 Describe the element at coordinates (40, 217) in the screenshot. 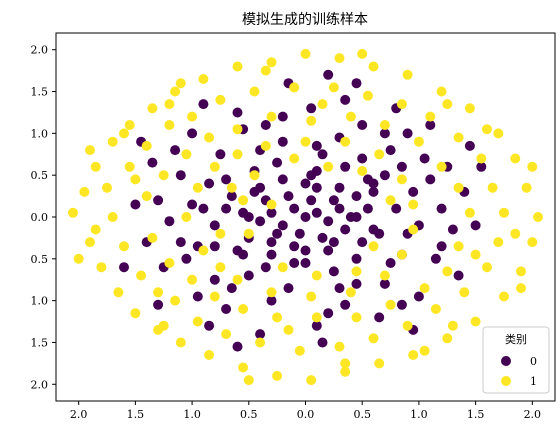

I see `y-tick-label: 0.0` at that location.